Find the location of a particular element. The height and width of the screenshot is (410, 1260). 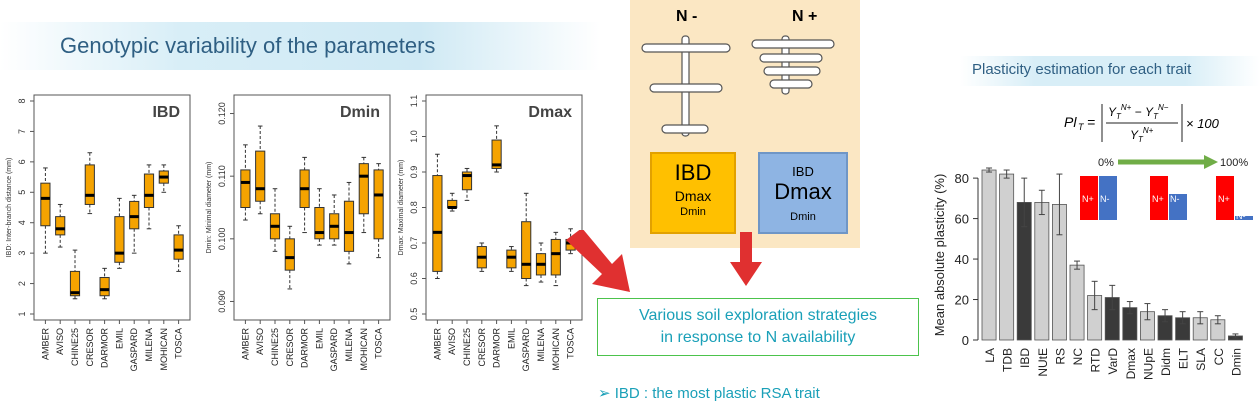

y-tick-label: 1.0 is located at coordinates (414, 136).